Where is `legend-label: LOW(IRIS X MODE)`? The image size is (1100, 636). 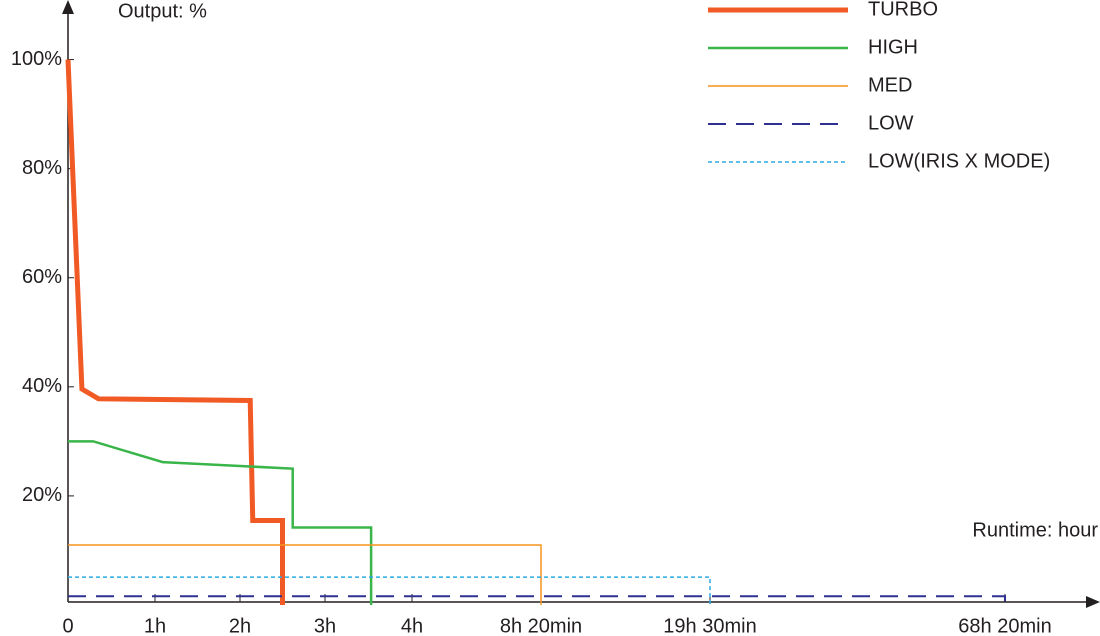 legend-label: LOW(IRIS X MODE) is located at coordinates (959, 161).